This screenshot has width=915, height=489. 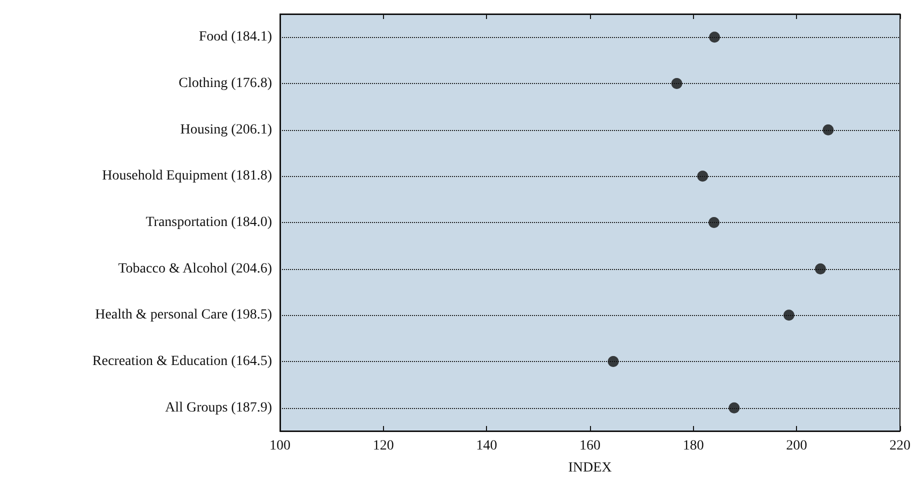 What do you see at coordinates (280, 446) in the screenshot?
I see `x-tick-label: 100` at bounding box center [280, 446].